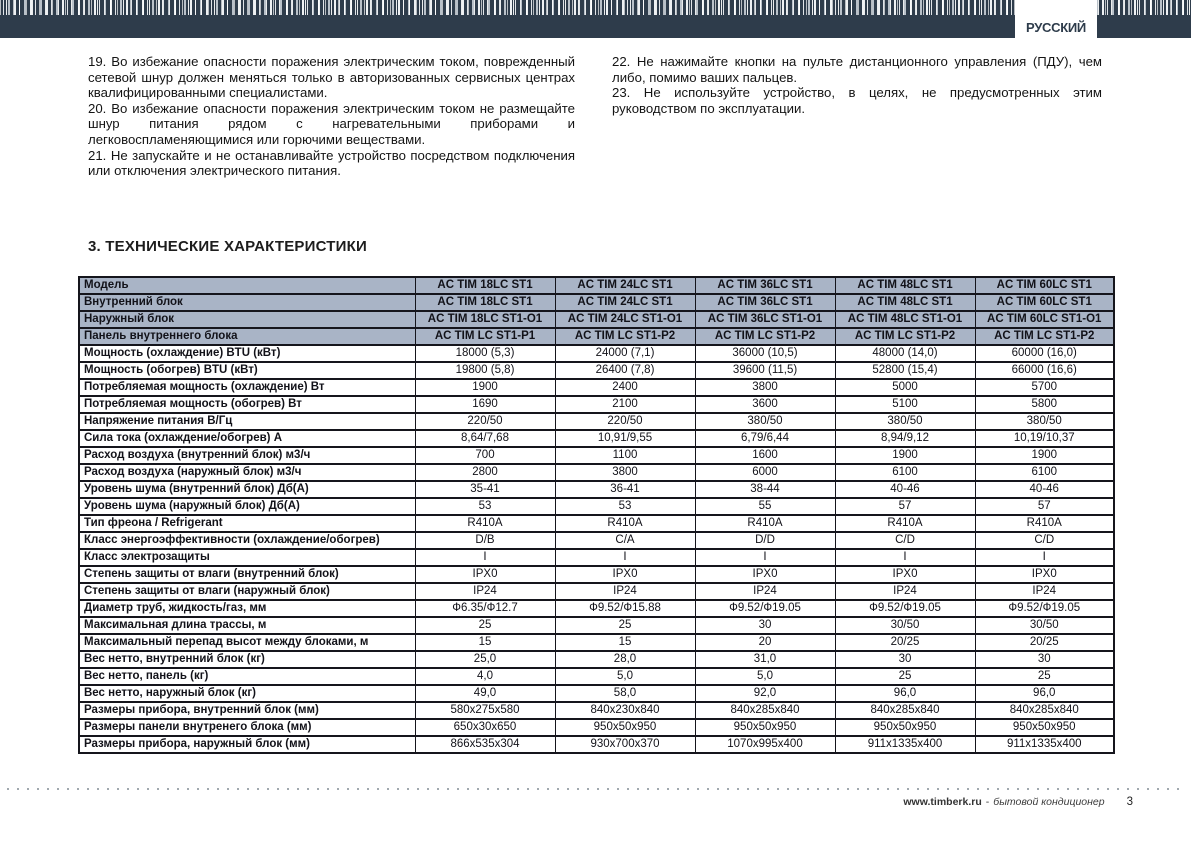 Image resolution: width=1191 pixels, height=850 pixels. Describe the element at coordinates (485, 506) in the screenshot. I see `spec-value-cell: 53` at that location.